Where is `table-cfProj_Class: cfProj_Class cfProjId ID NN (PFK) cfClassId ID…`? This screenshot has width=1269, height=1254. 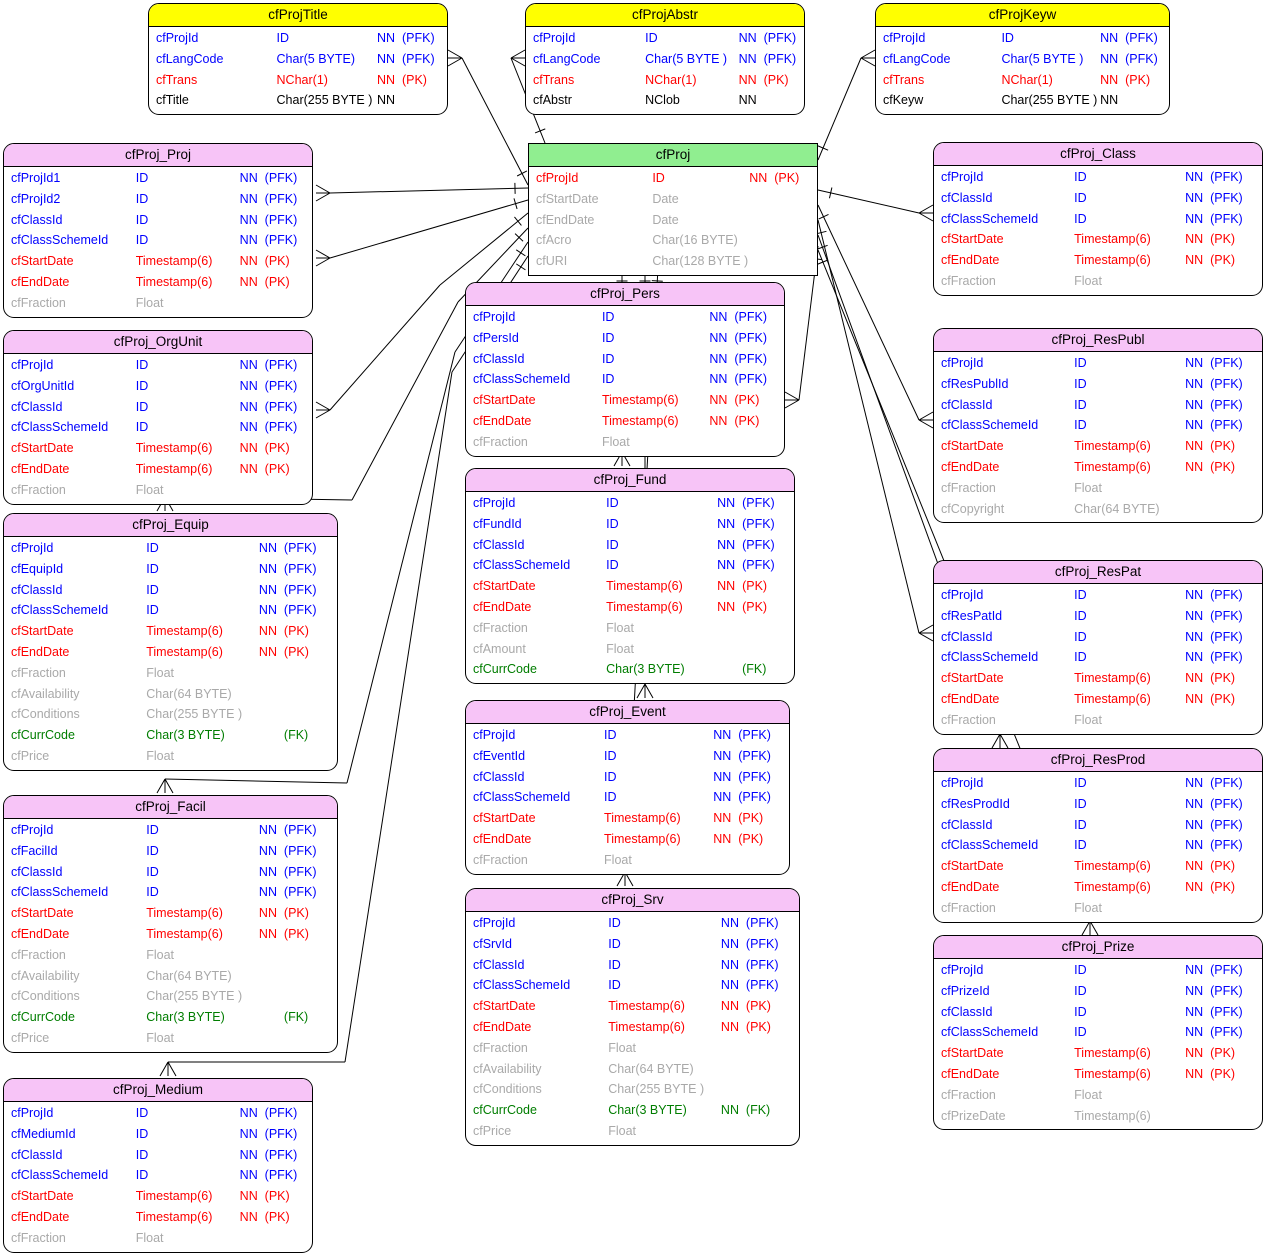
table-cfProj_Class: cfProj_Class cfProjId ID NN (PFK) cfClassId ID… is located at coordinates (1098, 219).